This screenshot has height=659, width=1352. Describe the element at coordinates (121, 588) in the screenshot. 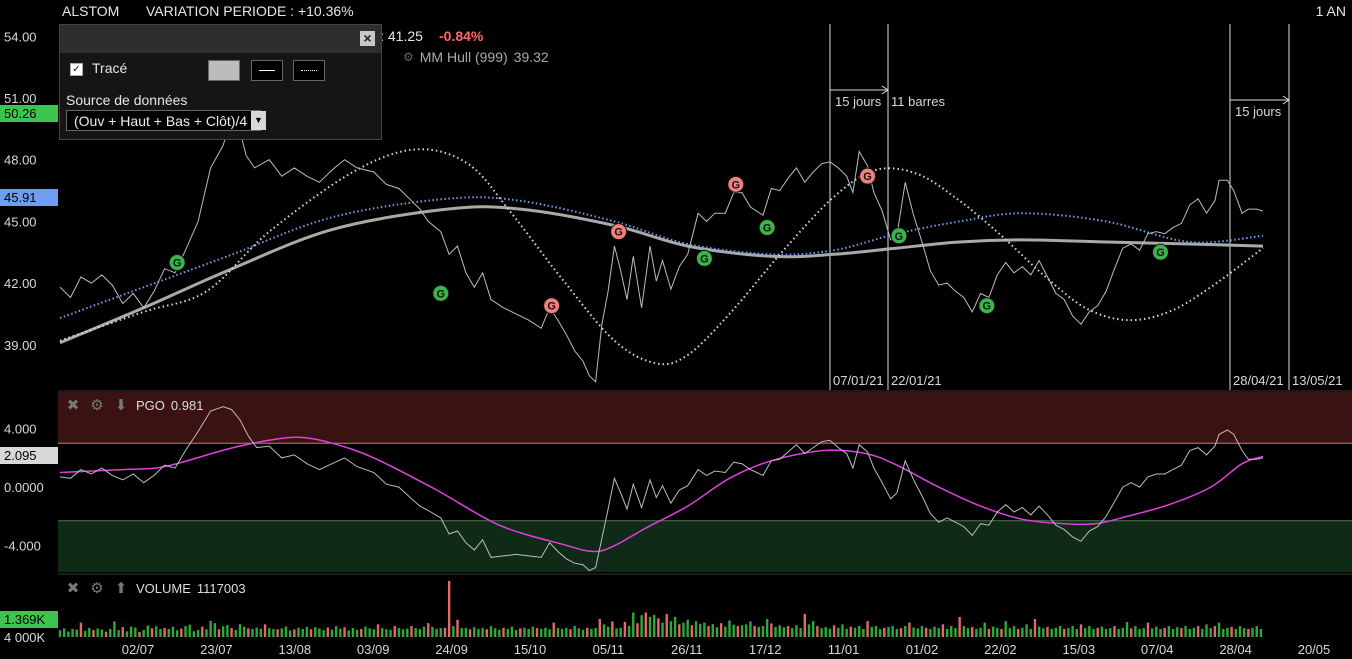

I see `arrow-up-icon: ⬆` at that location.